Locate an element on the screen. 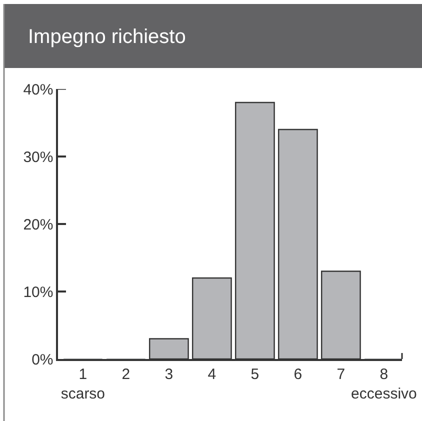 The height and width of the screenshot is (421, 422). x-tick-label: 8 eccessivo is located at coordinates (384, 384).